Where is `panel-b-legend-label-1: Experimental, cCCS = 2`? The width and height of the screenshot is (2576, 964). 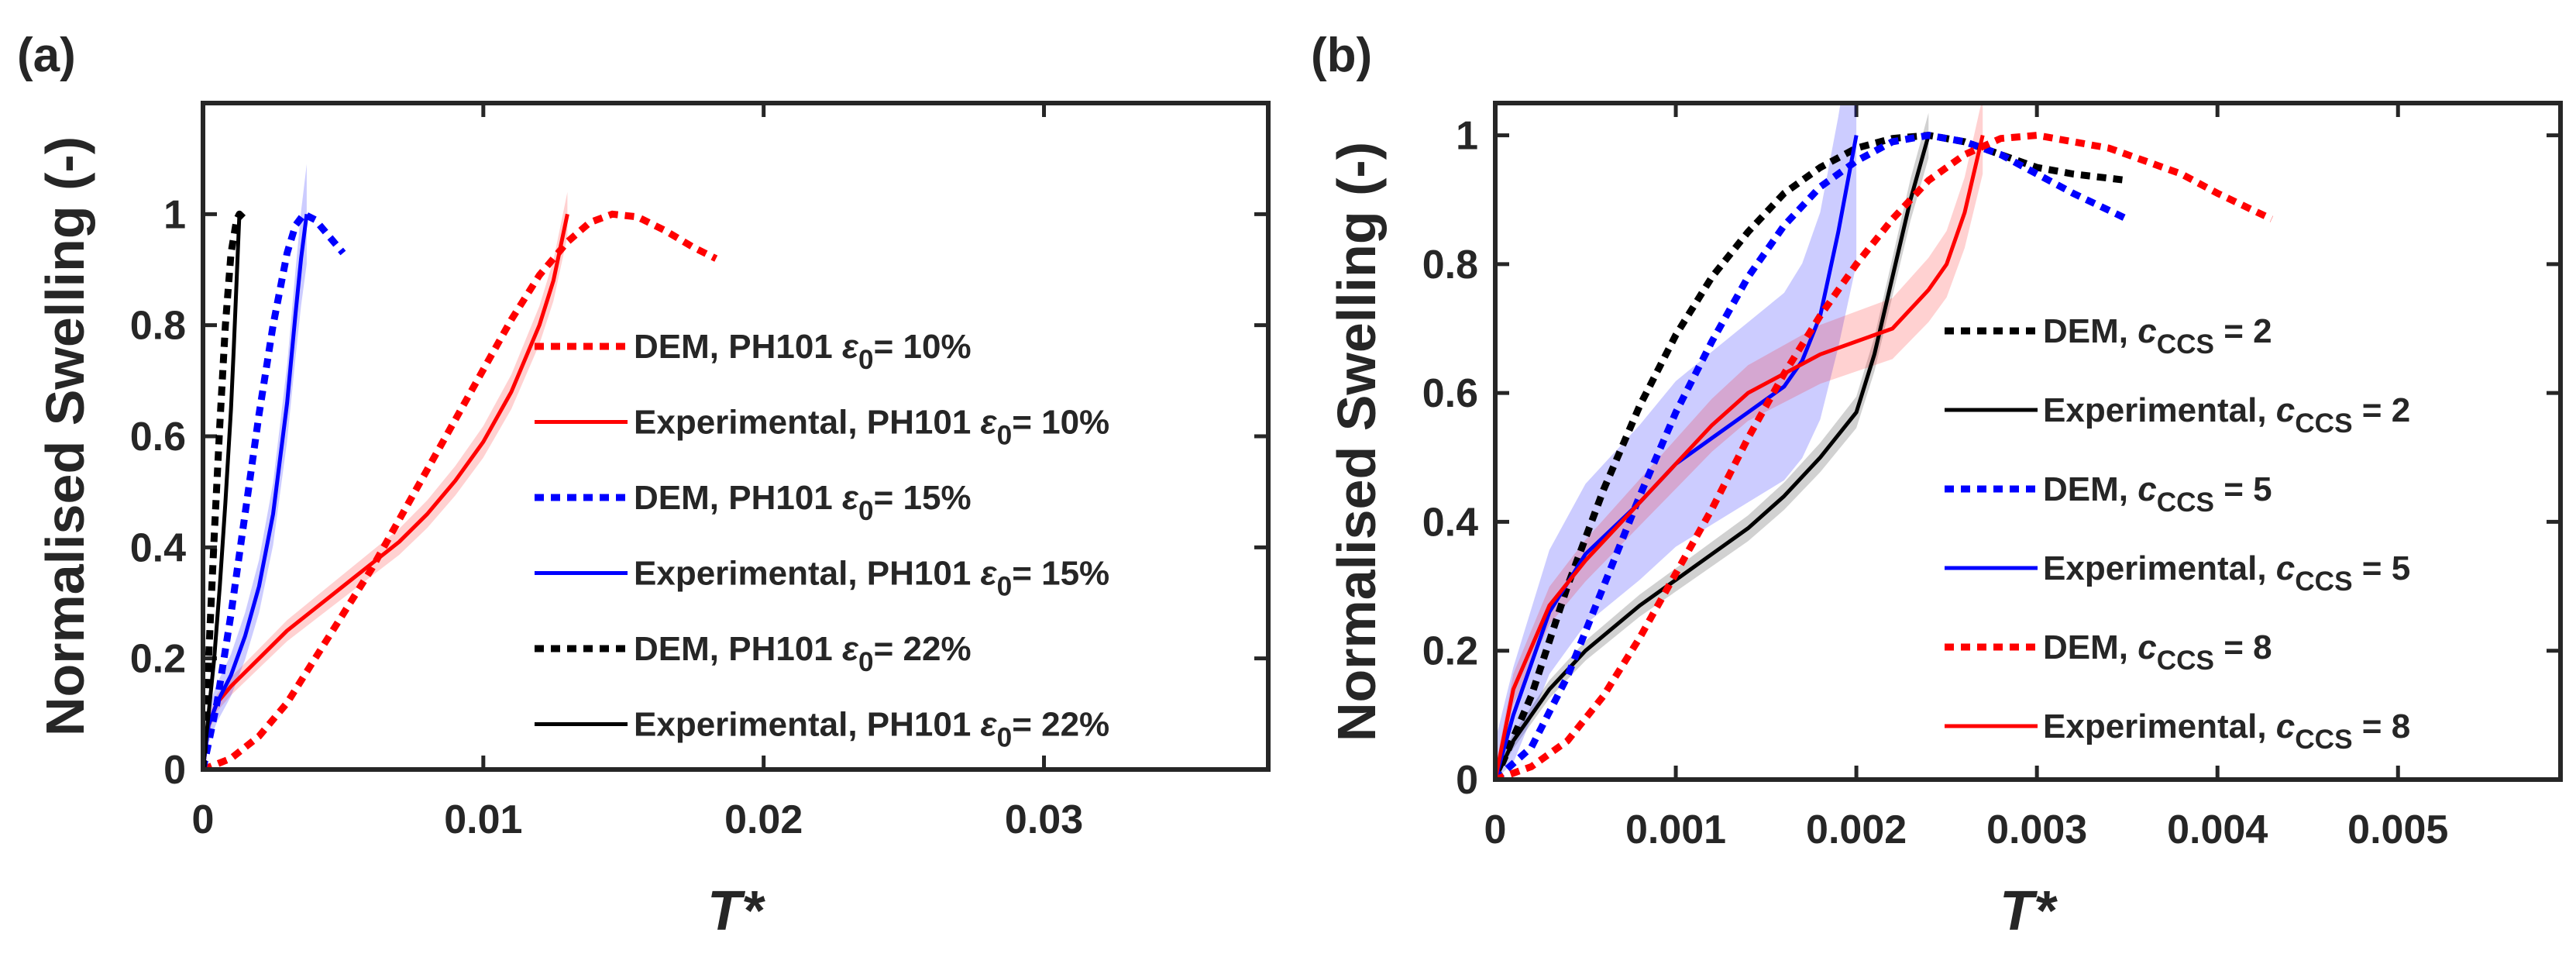 panel-b-legend-label-1: Experimental, cCCS = 2 is located at coordinates (2226, 415).